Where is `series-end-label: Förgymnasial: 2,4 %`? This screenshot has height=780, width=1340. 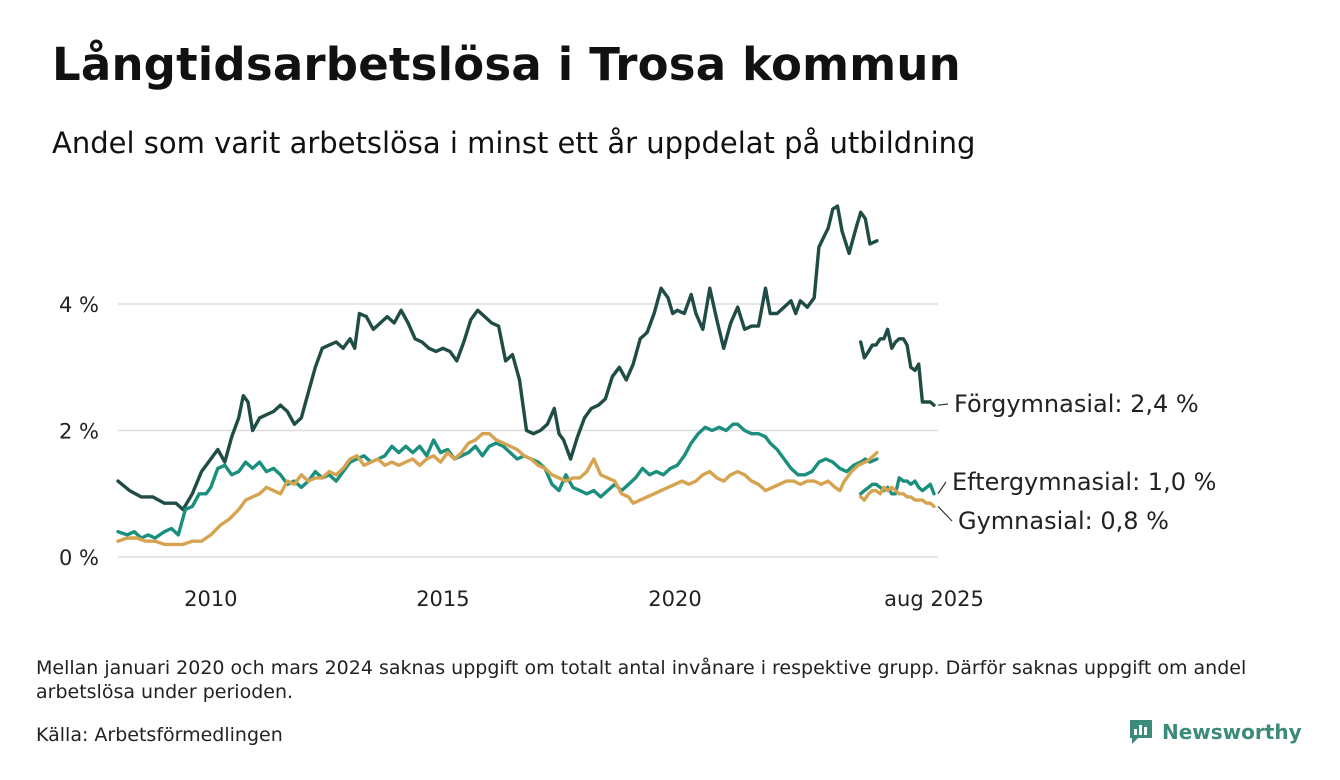
series-end-label: Förgymnasial: 2,4 % is located at coordinates (1076, 404).